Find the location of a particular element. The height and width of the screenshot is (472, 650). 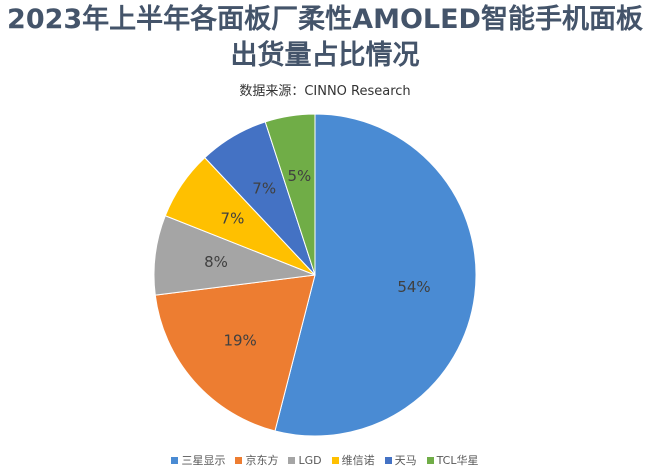

legend-item: 维信诺 is located at coordinates (353, 460).